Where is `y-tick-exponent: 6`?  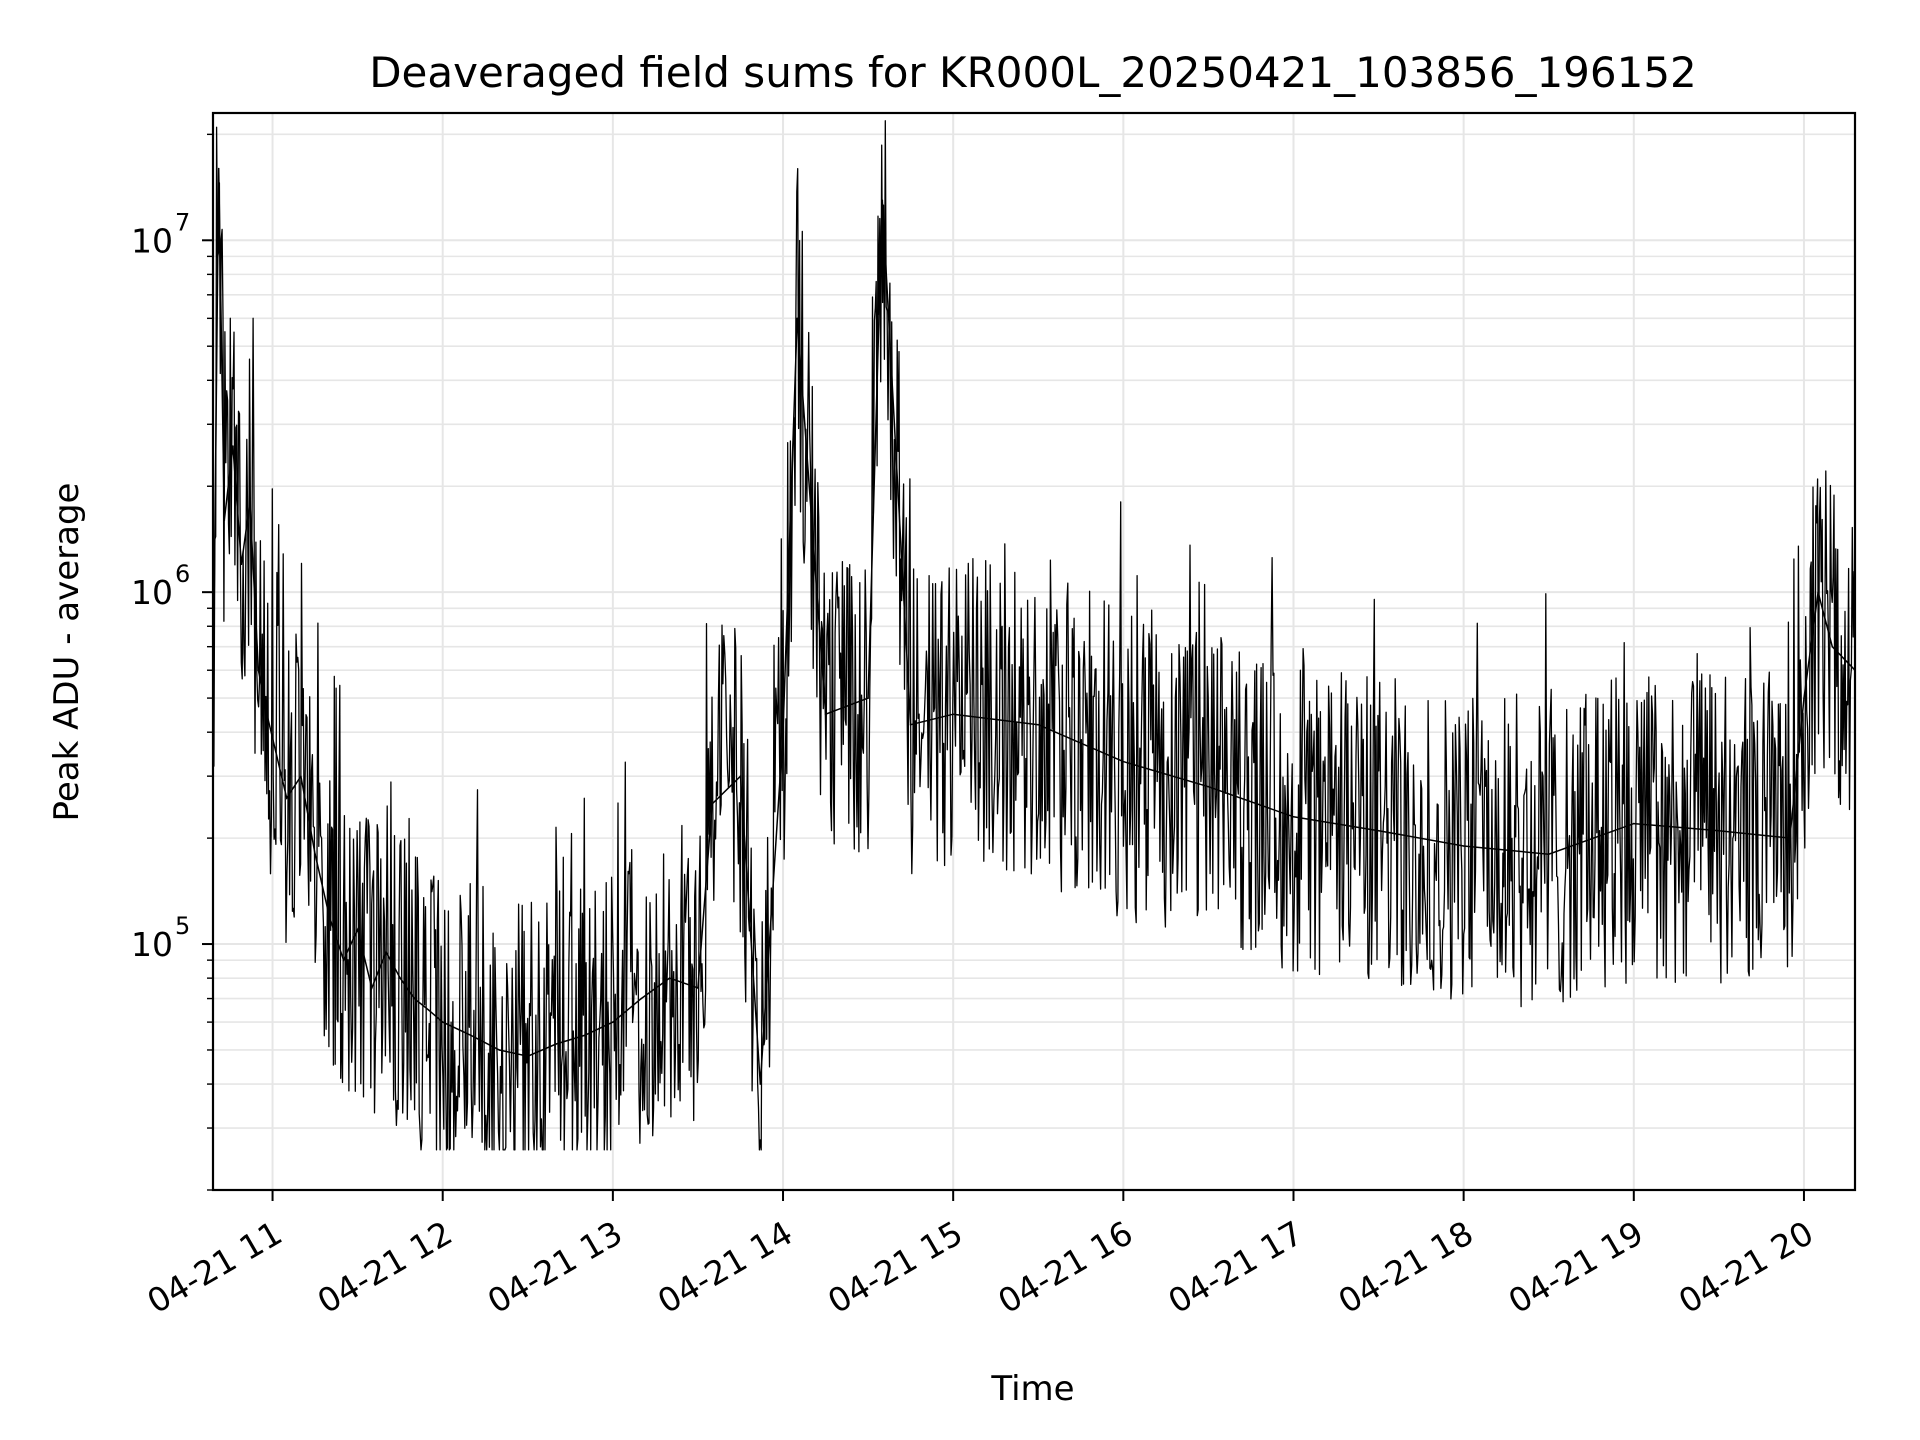 y-tick-exponent: 6 is located at coordinates (182, 574).